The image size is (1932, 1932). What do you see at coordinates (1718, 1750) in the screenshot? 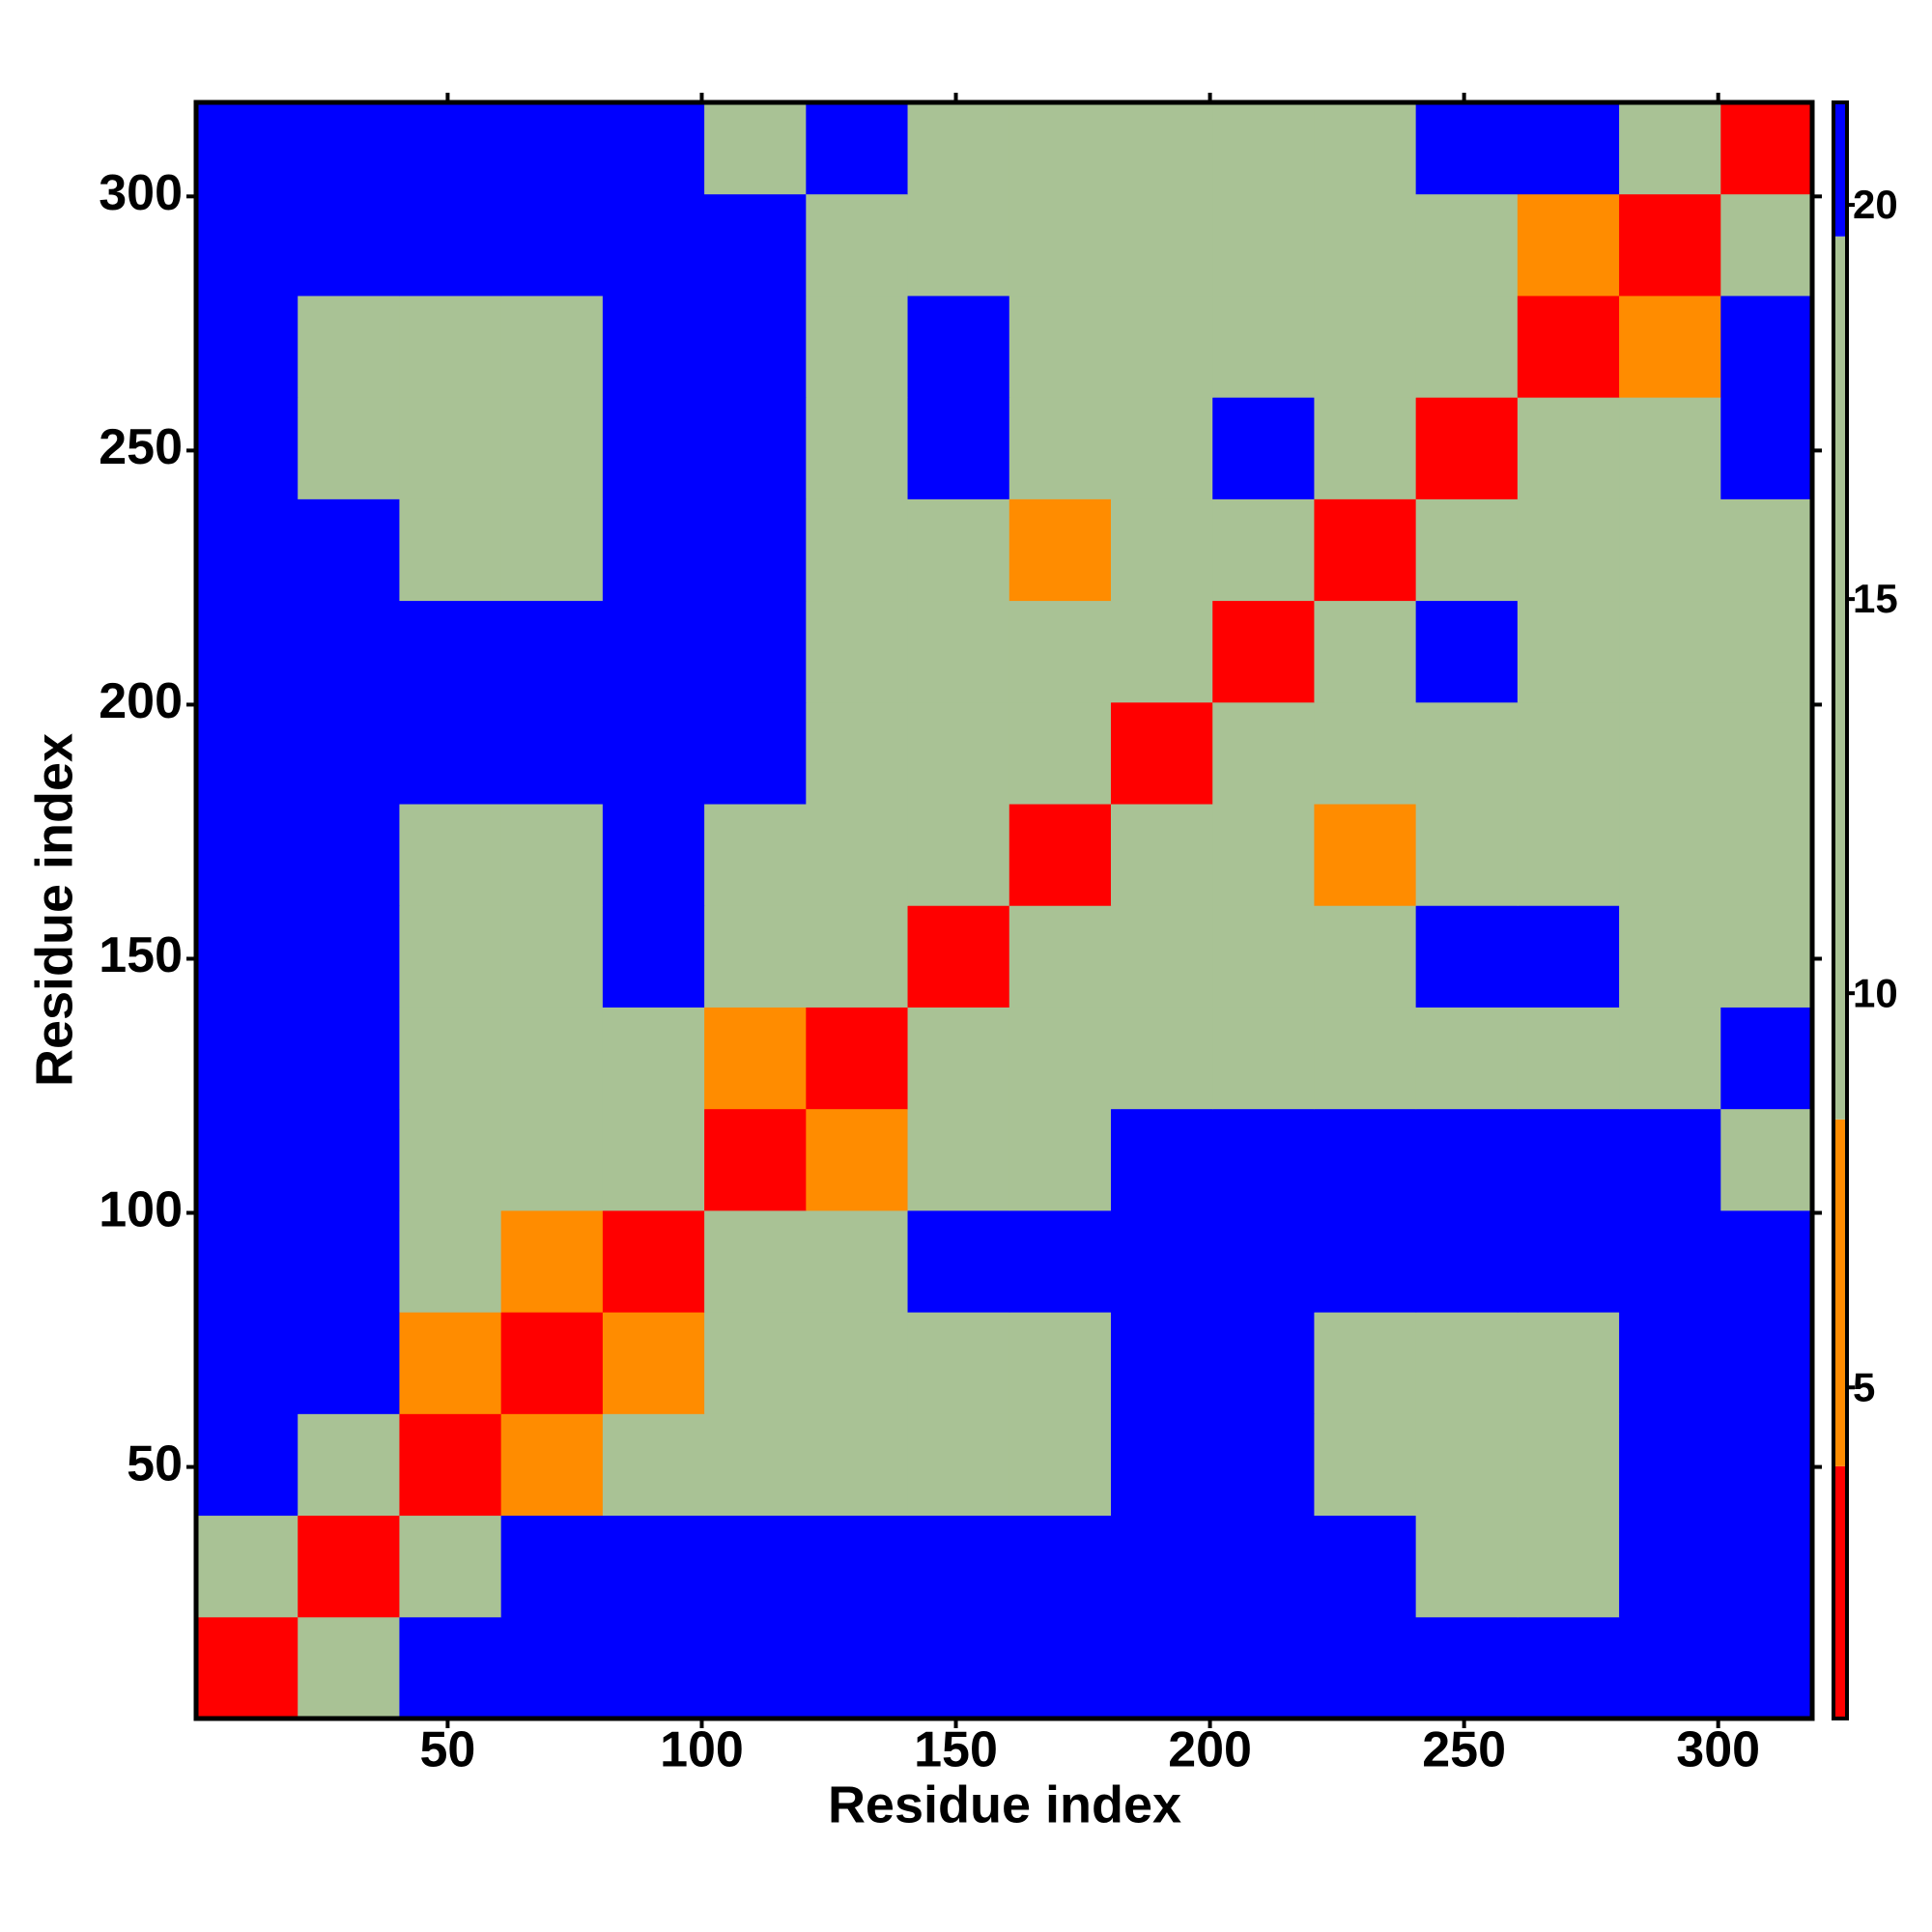
I see `x-tick-label: 300` at bounding box center [1718, 1750].